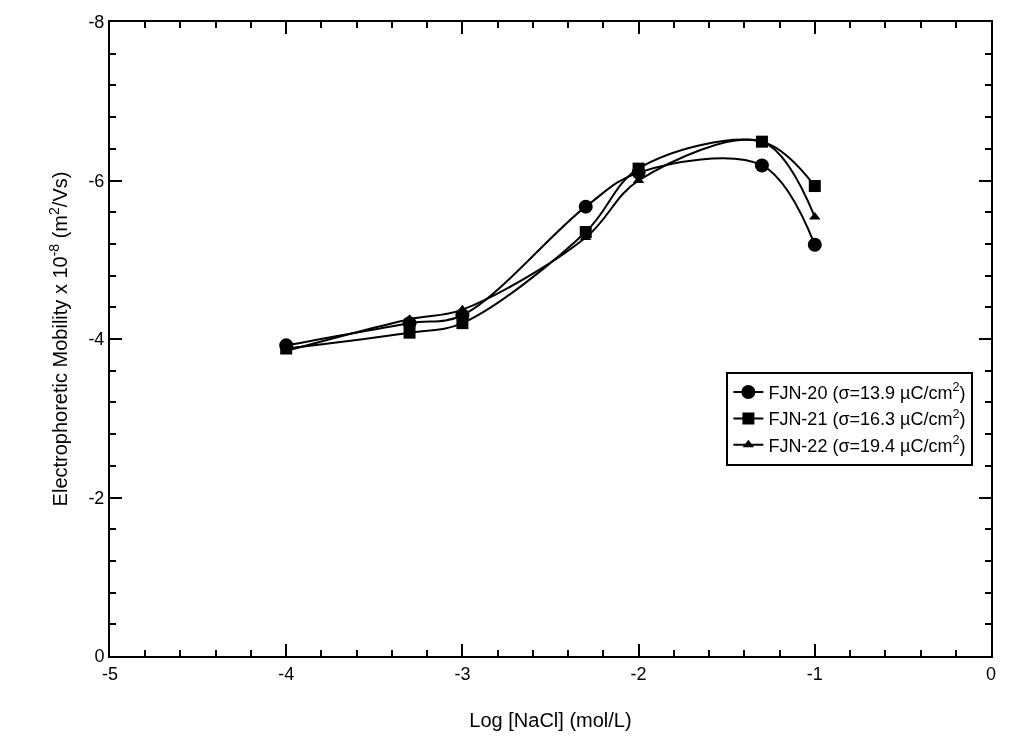 The height and width of the screenshot is (746, 1011). What do you see at coordinates (867, 392) in the screenshot?
I see `legend-label: FJN-20 (σ=13.9 µC/cm$^{2}$)` at bounding box center [867, 392].